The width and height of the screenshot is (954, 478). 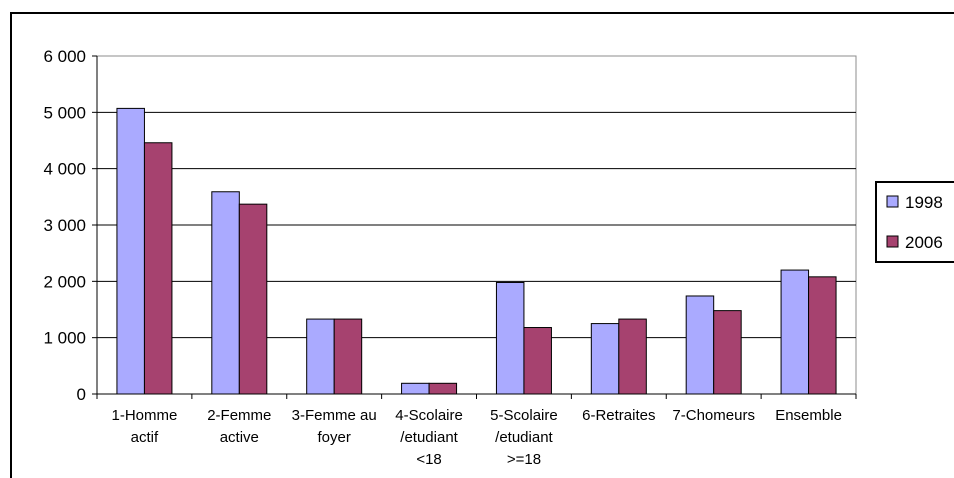 I want to click on x-tick-label: 2-Femme, so click(x=239, y=415).